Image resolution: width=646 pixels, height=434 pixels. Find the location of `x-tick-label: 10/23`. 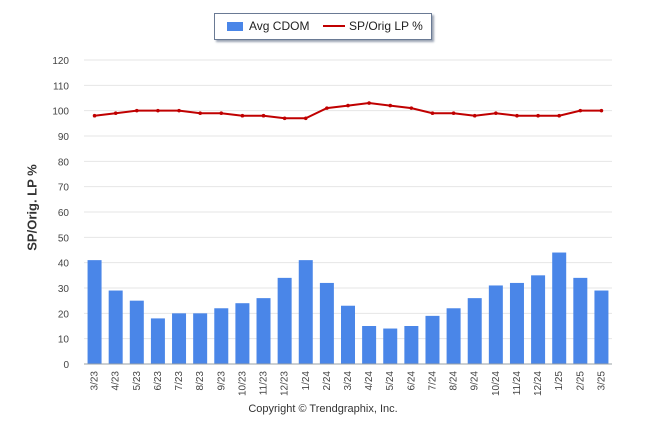

x-tick-label: 10/23 is located at coordinates (242, 383).